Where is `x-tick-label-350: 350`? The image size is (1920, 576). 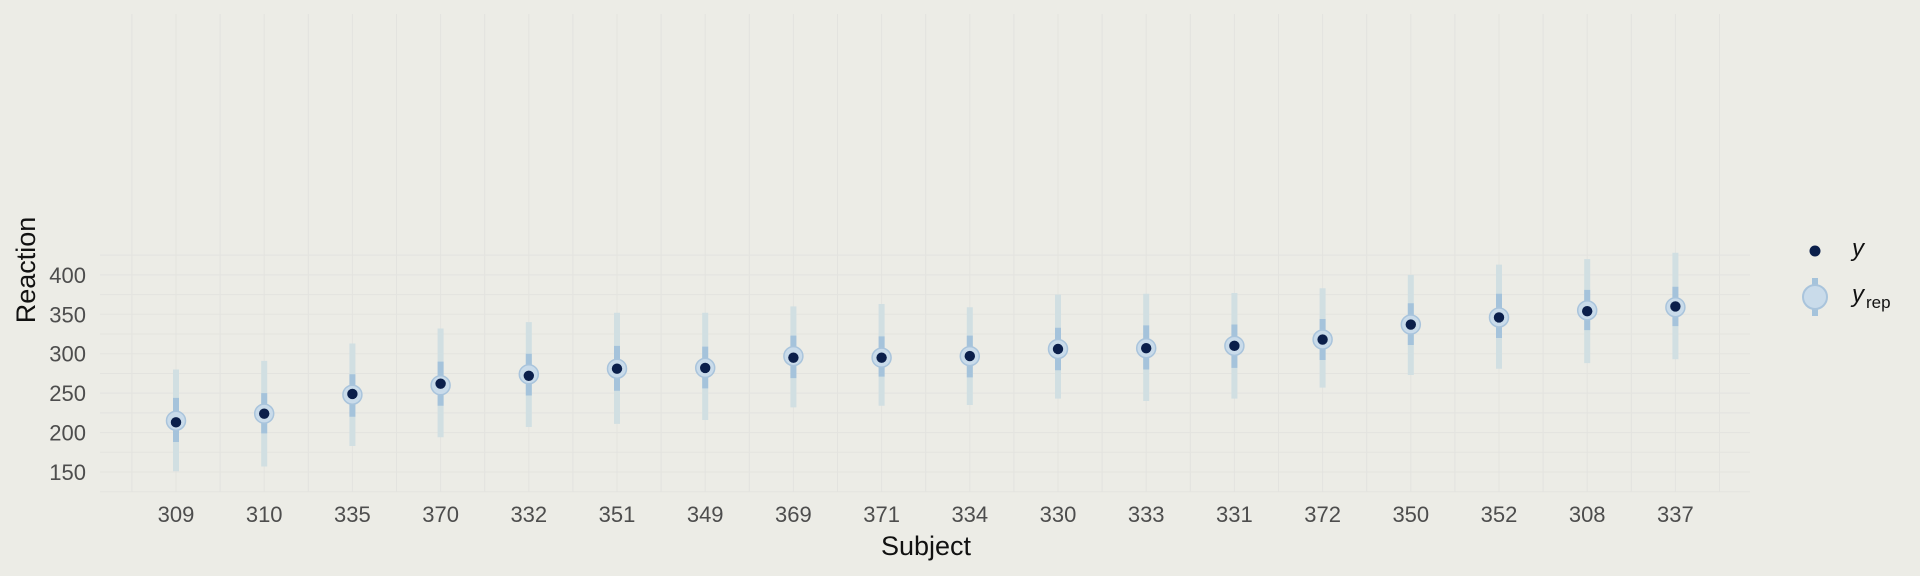 x-tick-label-350: 350 is located at coordinates (1410, 514).